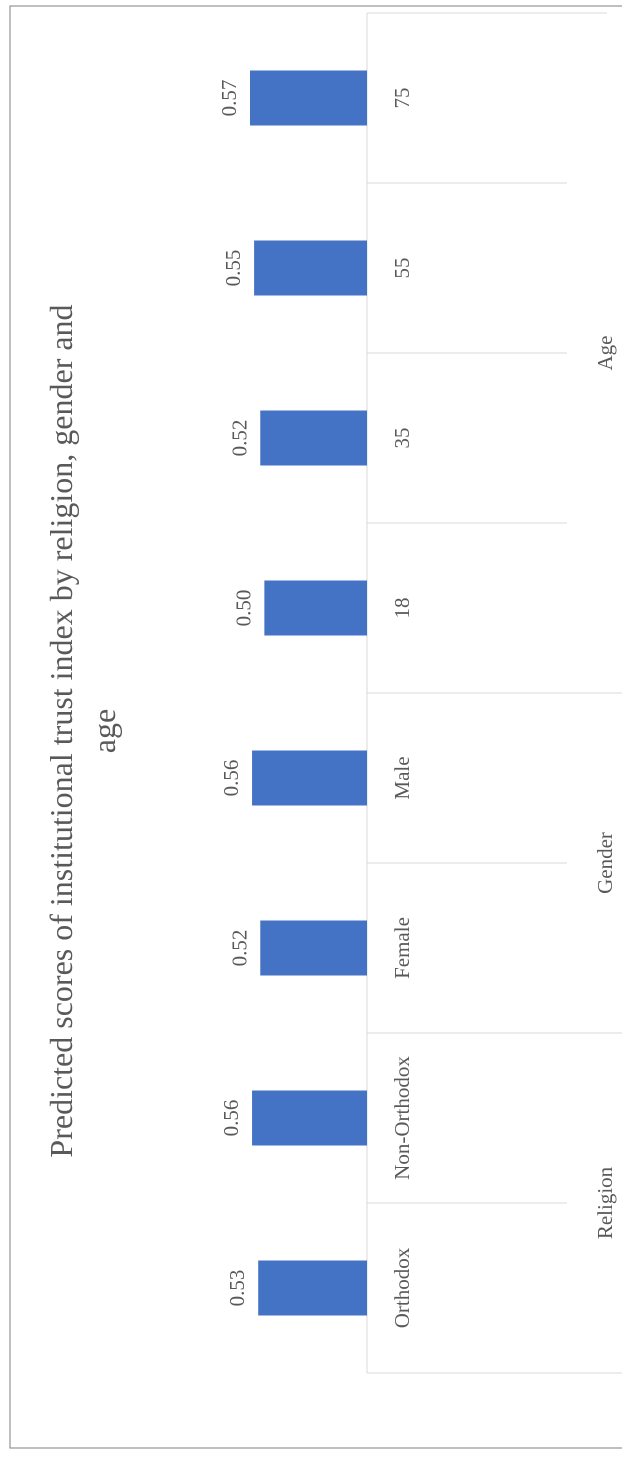 The height and width of the screenshot is (1458, 622). What do you see at coordinates (402, 608) in the screenshot?
I see `category-label: 18` at bounding box center [402, 608].